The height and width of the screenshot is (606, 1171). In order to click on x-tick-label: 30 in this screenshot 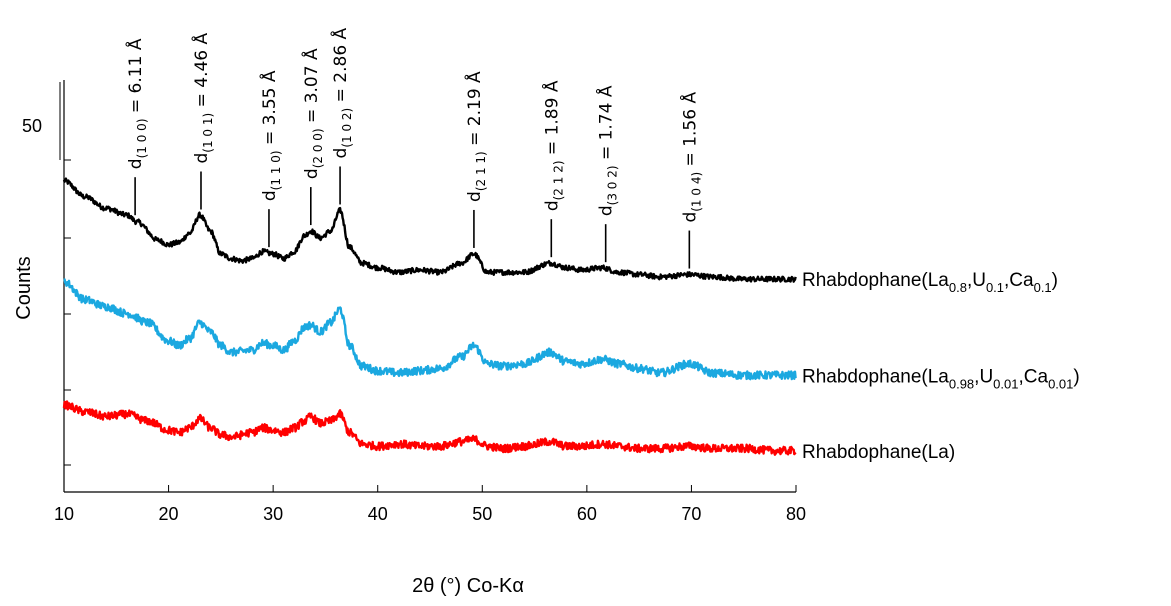, I will do `click(273, 514)`.